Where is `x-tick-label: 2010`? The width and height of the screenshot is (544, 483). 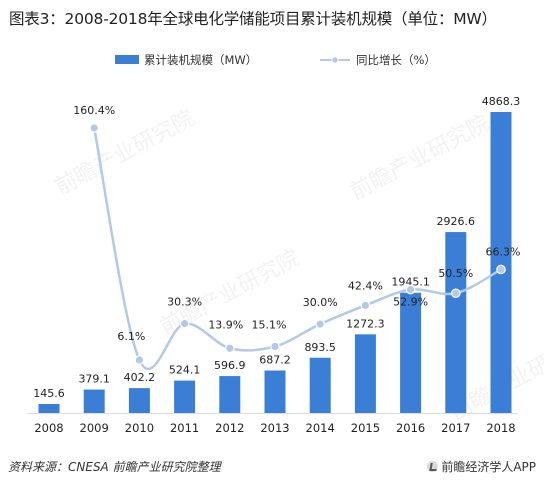
x-tick-label: 2010 is located at coordinates (139, 428).